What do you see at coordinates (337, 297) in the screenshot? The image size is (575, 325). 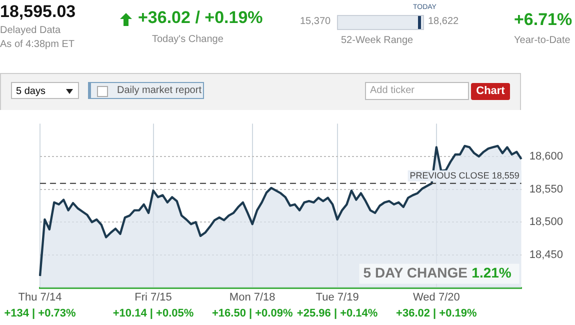 I see `x-tick-label: Tue 7/19` at bounding box center [337, 297].